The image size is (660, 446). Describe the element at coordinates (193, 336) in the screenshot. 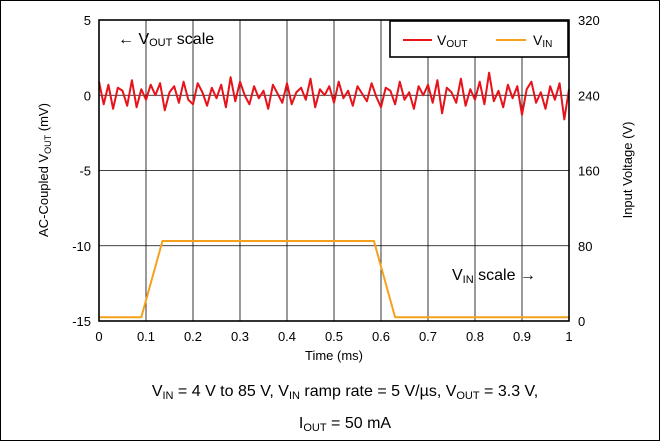

I see `x-tick-label: 0.2` at that location.